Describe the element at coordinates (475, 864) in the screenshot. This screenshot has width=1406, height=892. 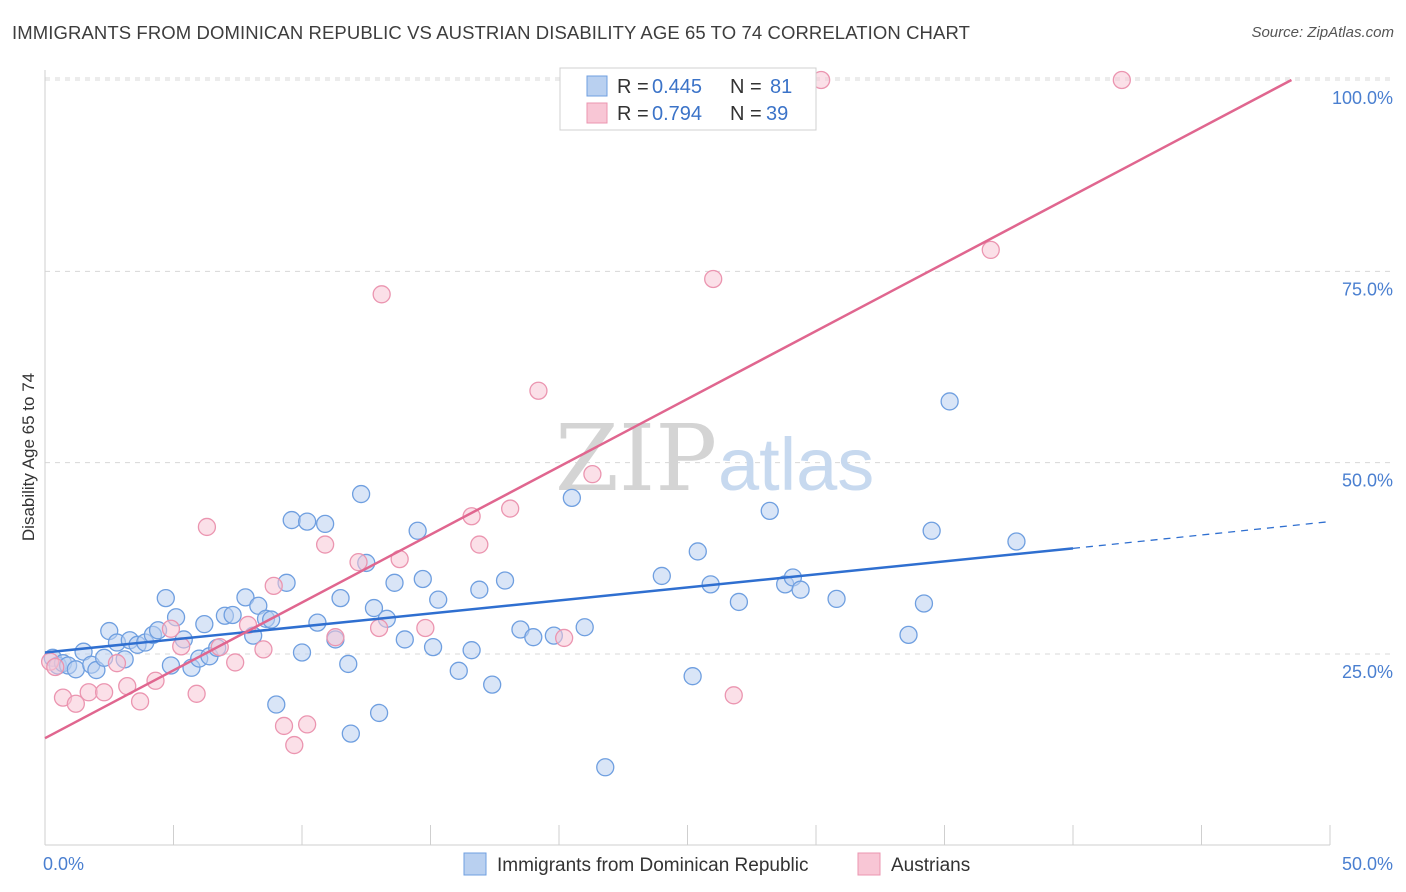
I see `series-legend-swatch-blue` at that location.